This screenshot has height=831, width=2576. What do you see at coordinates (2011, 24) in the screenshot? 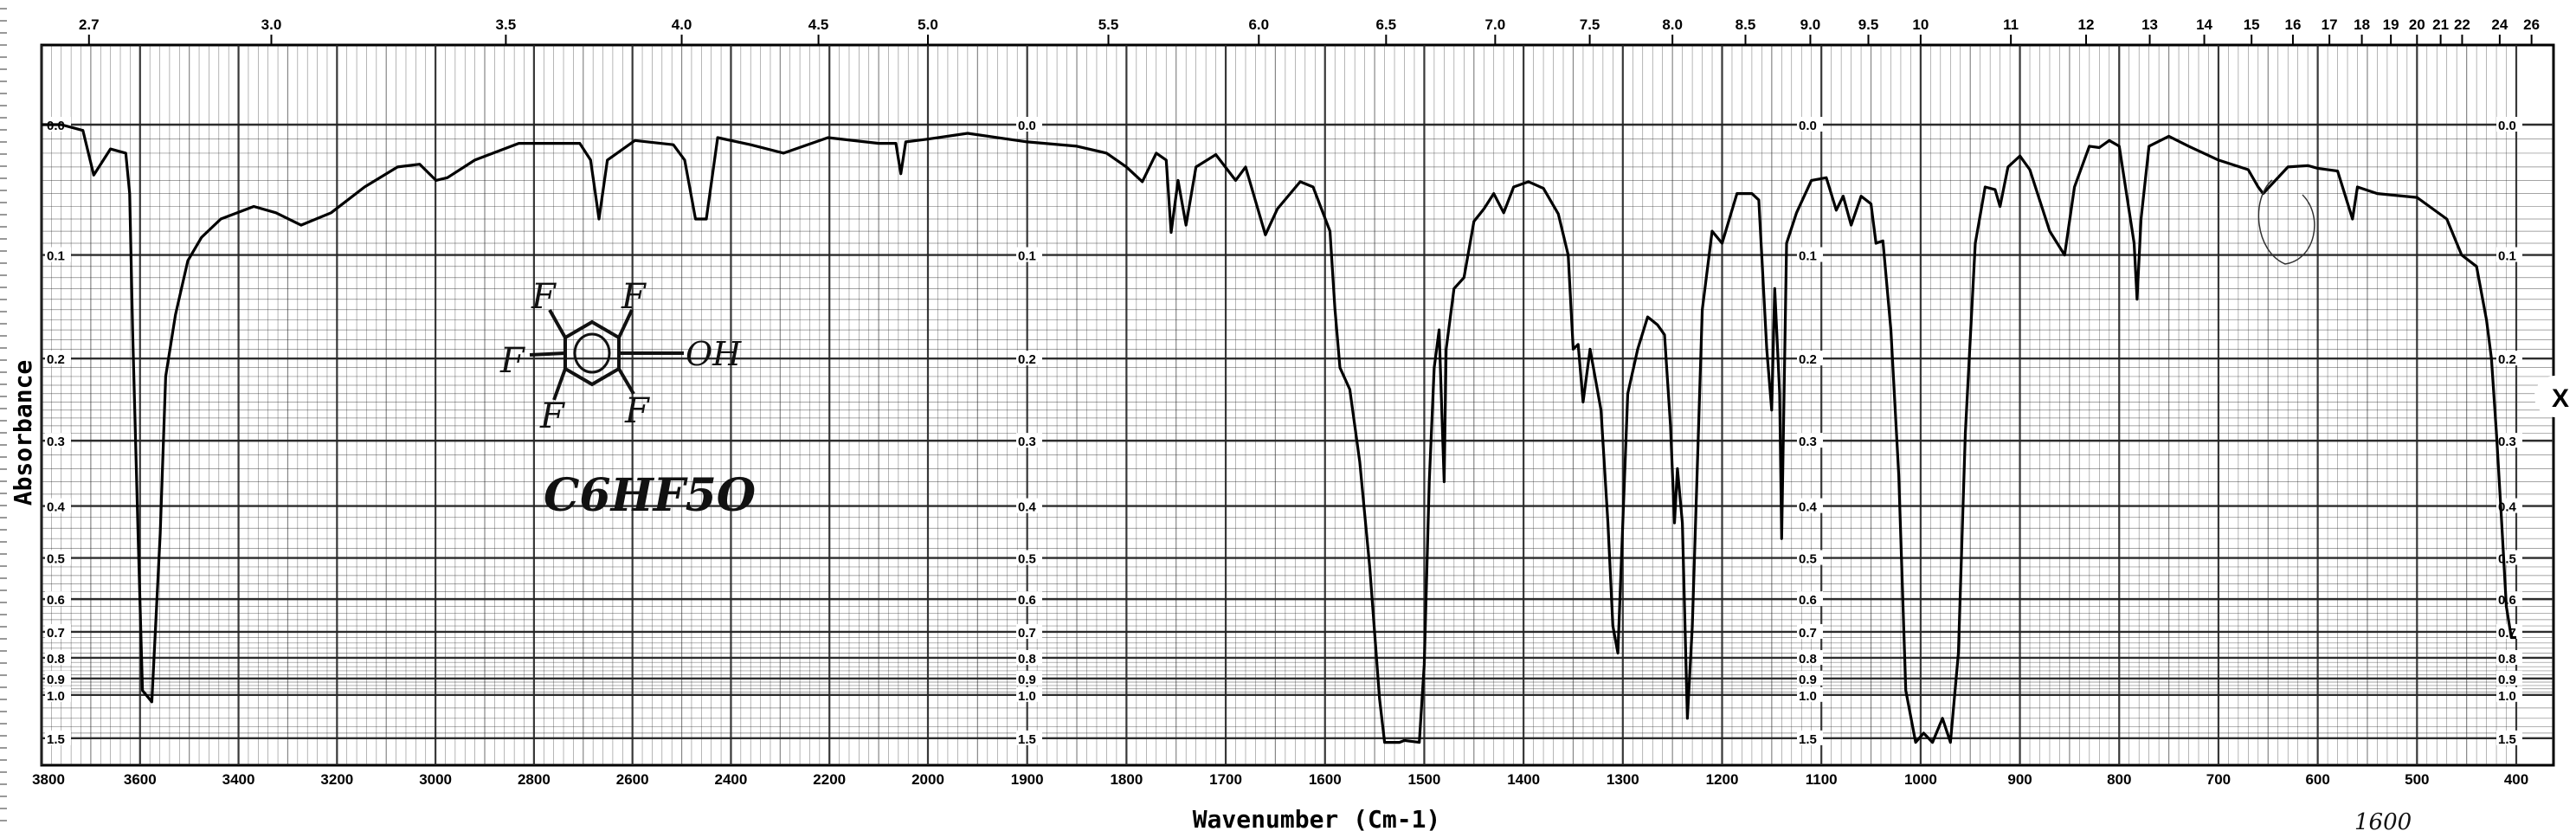
I see `top-tick-label: 11` at bounding box center [2011, 24].